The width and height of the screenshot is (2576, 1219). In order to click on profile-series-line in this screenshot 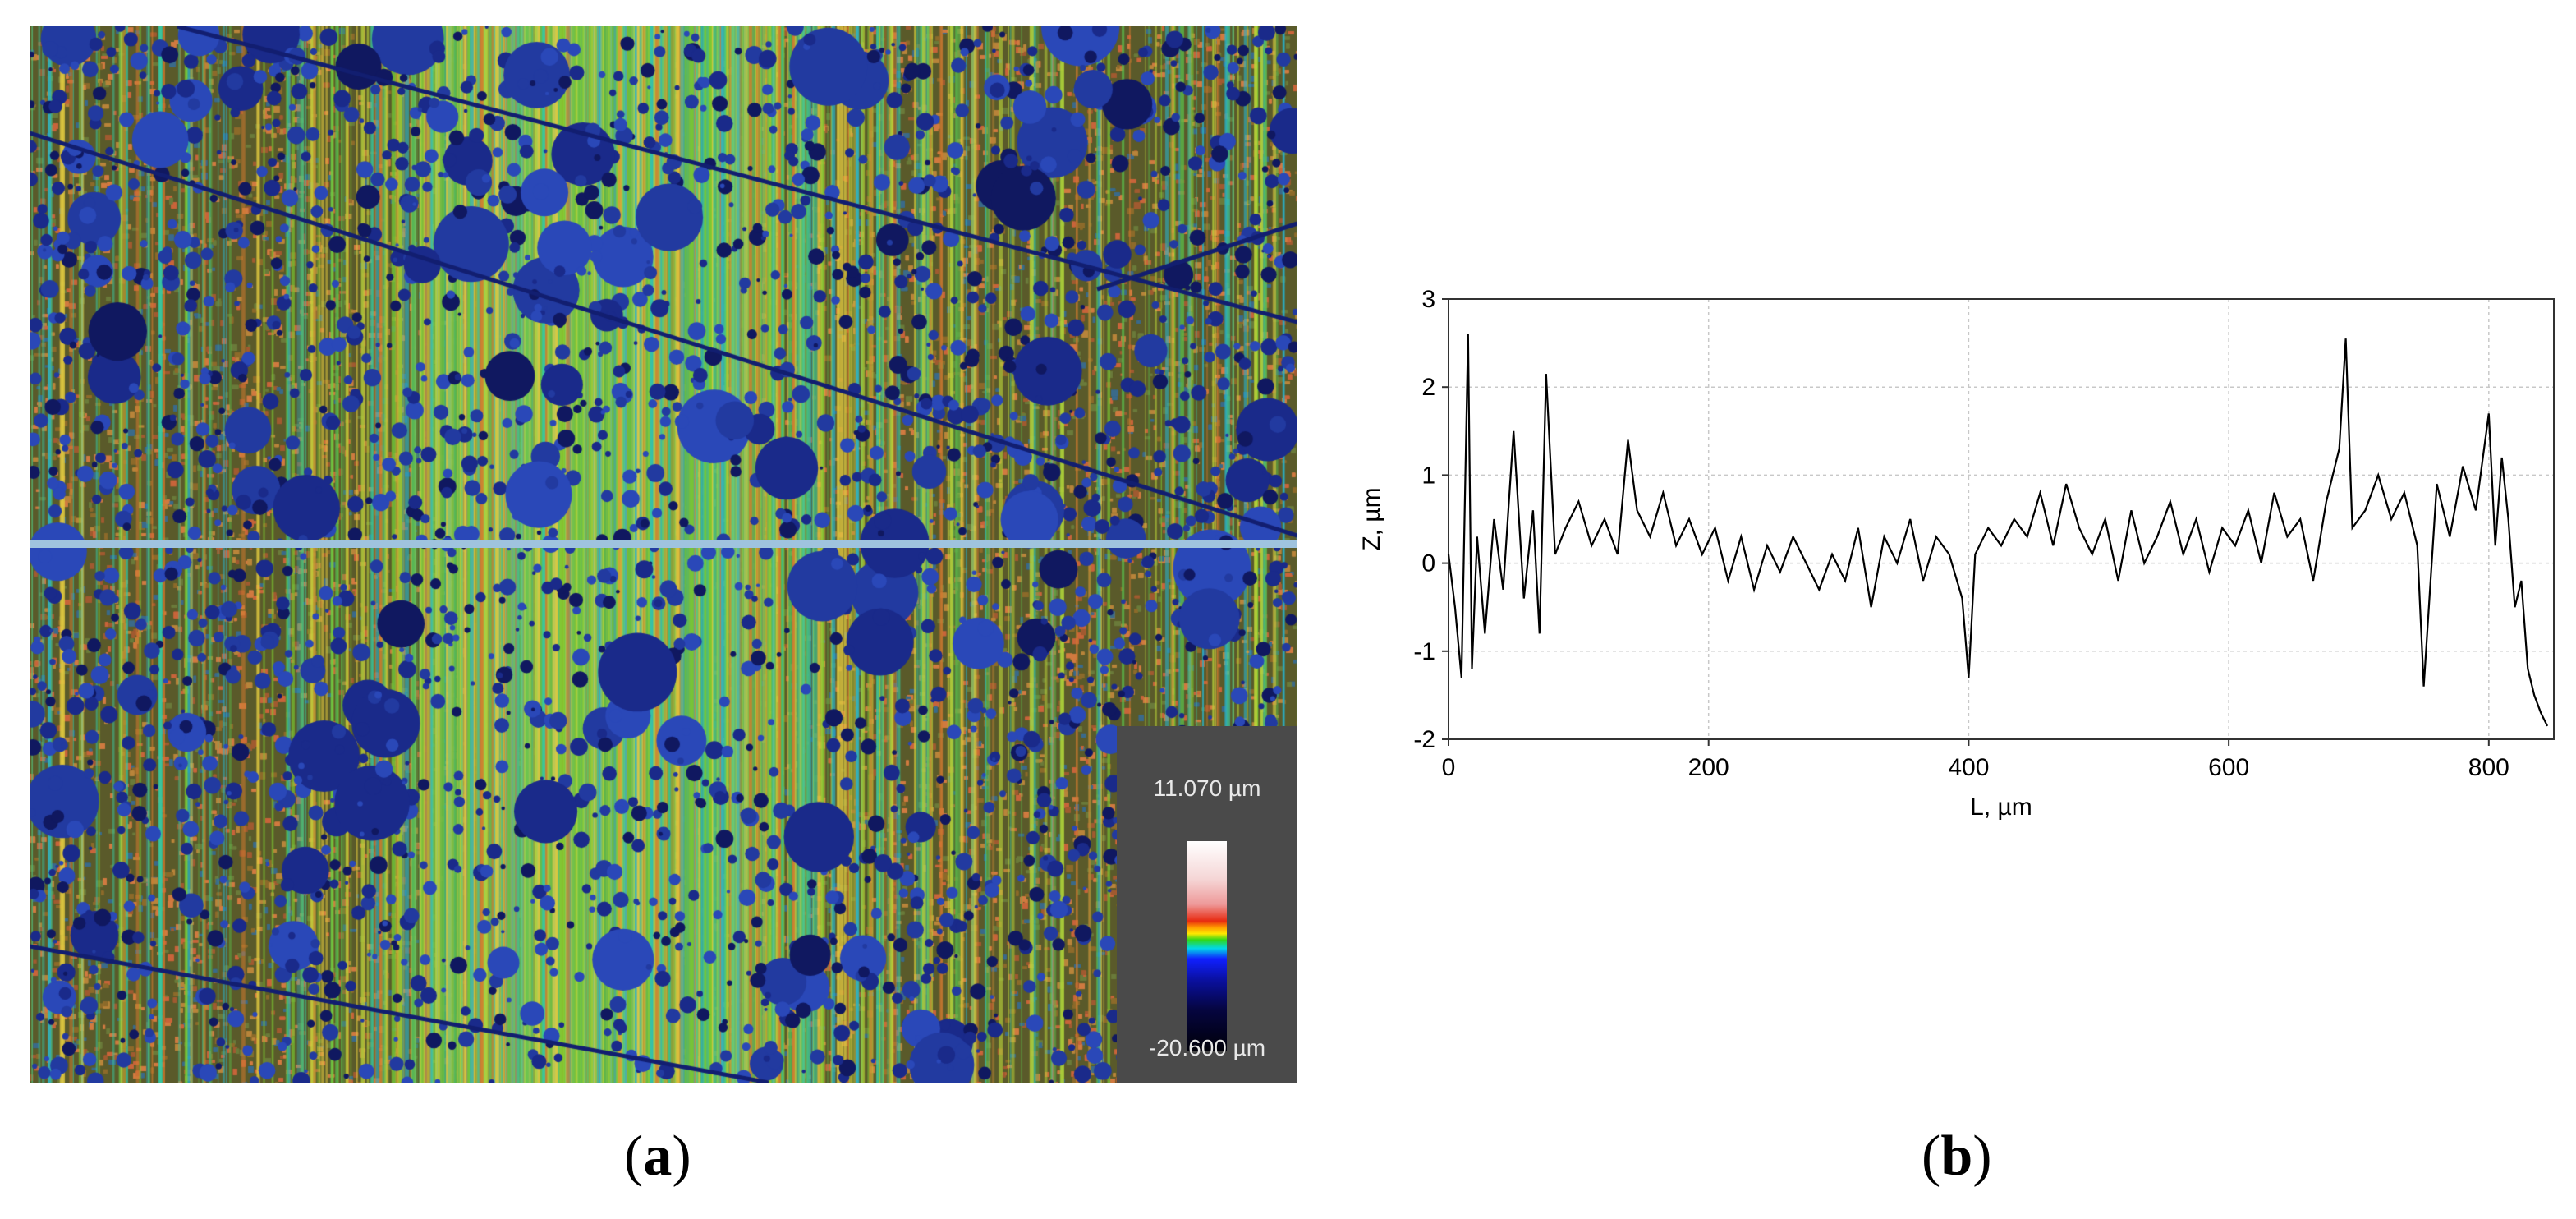, I will do `click(1998, 530)`.